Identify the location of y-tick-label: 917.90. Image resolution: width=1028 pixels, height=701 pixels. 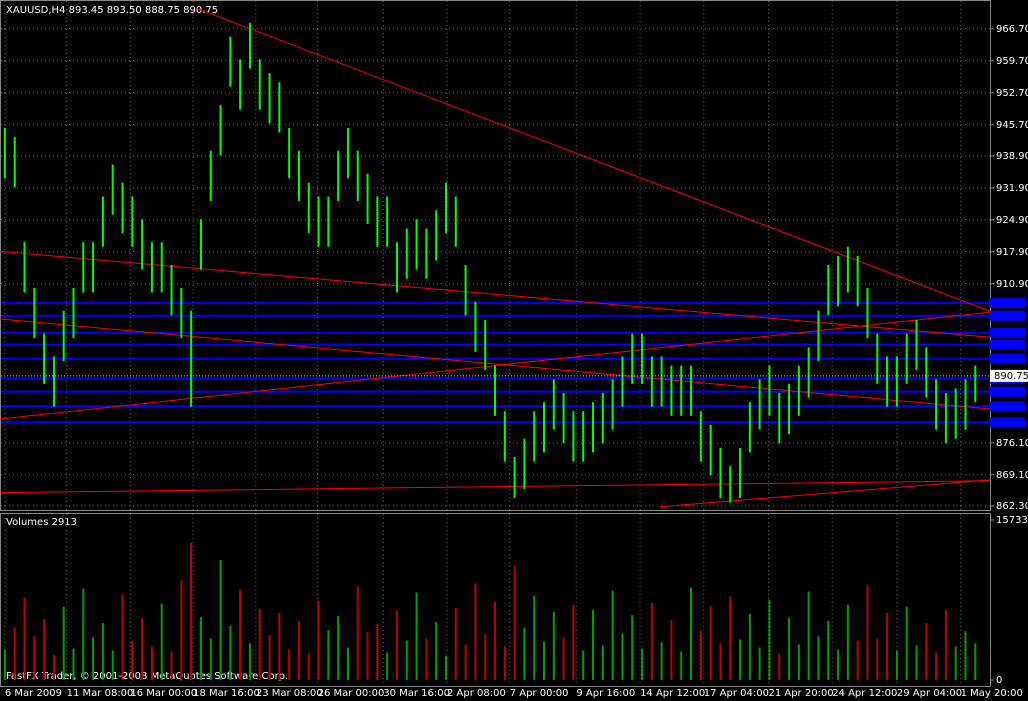
(1012, 252).